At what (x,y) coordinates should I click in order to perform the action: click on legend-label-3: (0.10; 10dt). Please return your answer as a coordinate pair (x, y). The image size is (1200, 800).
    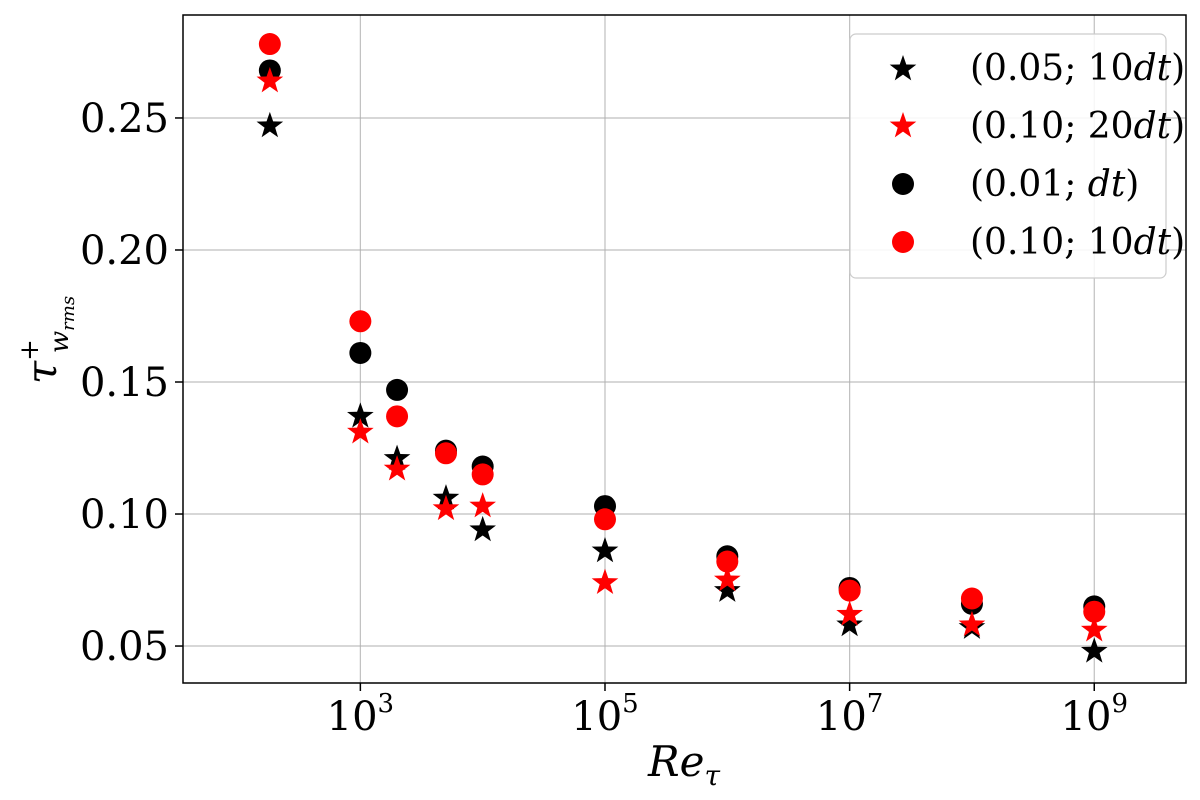
    Looking at the image, I should click on (1077, 242).